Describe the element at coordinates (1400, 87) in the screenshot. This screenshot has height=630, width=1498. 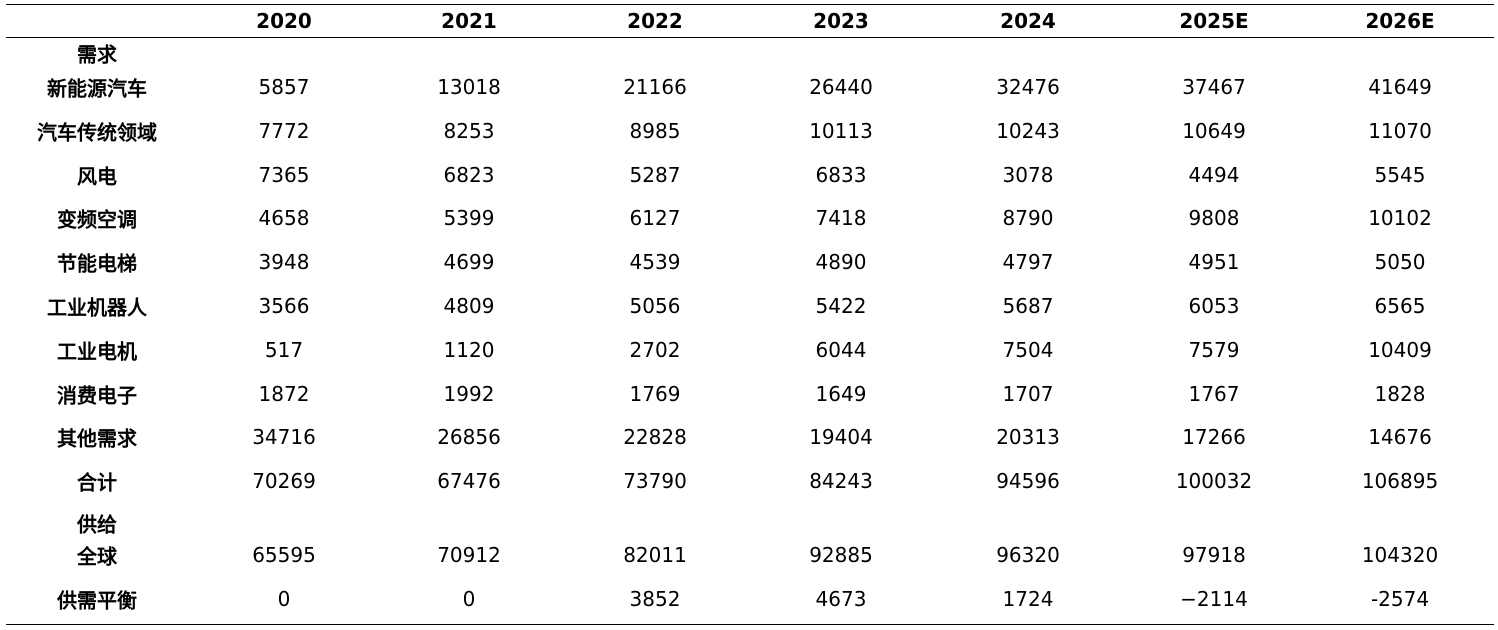
I see `cell-value: 41649` at that location.